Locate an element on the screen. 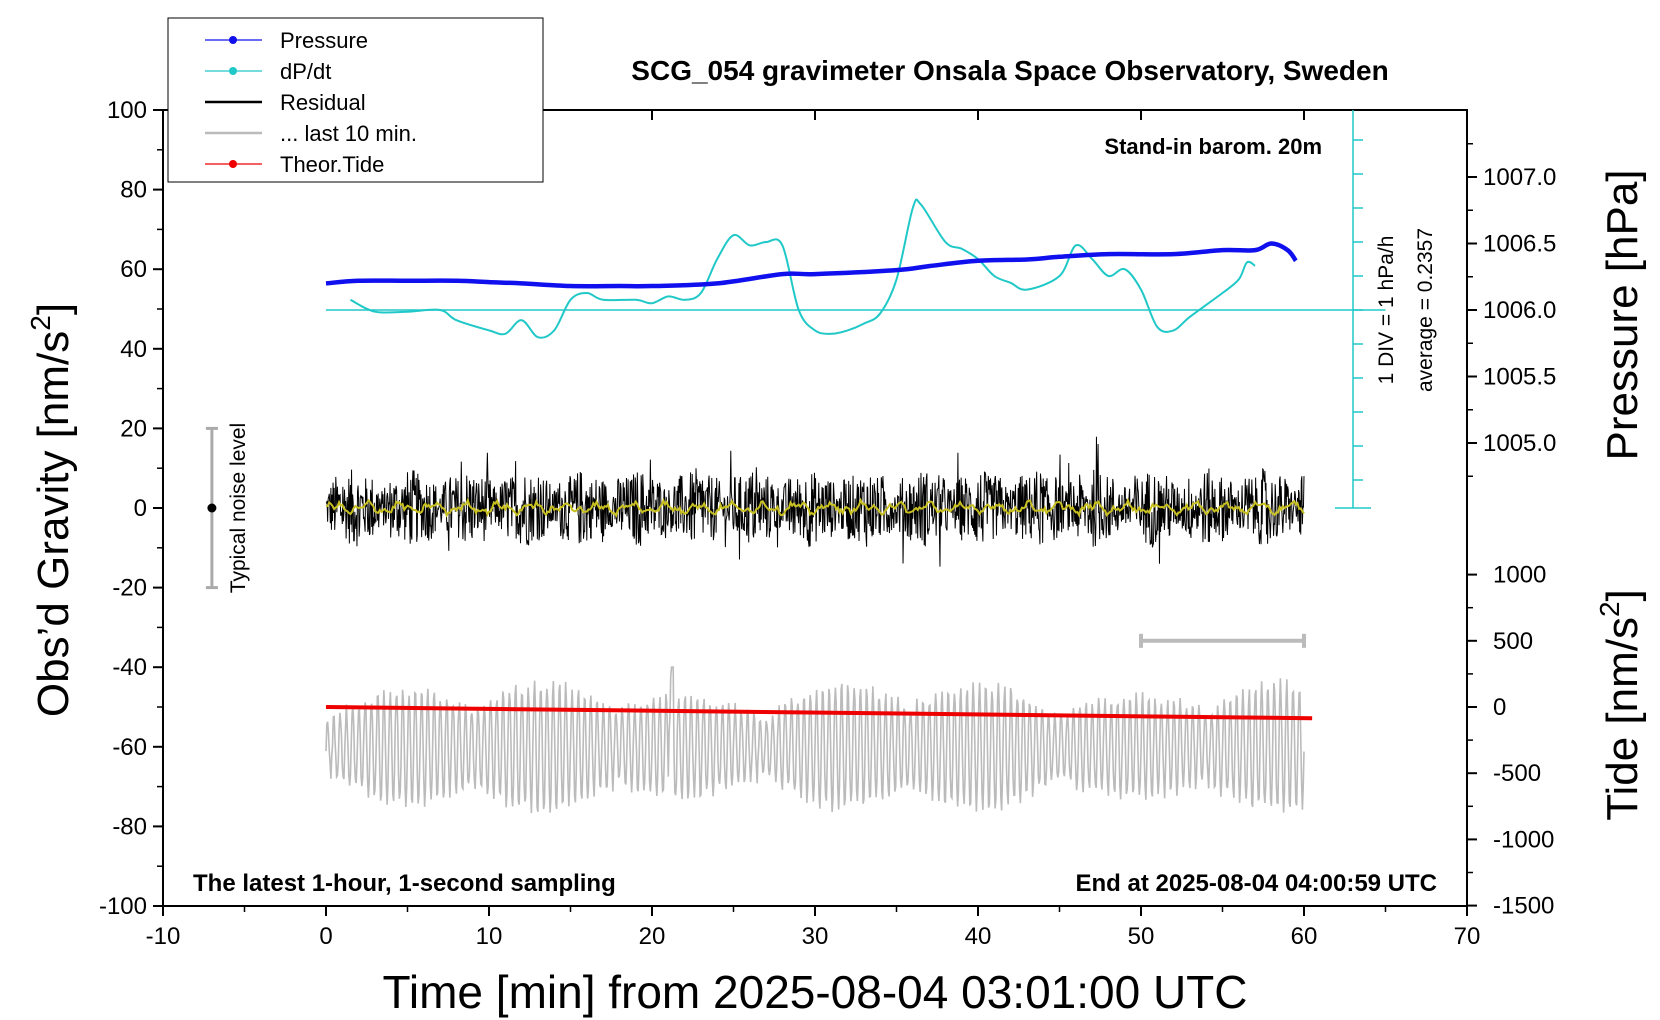 Image resolution: width=1660 pixels, height=1020 pixels. tide-axis-label: Tide [nm/s2] is located at coordinates (1620, 705).